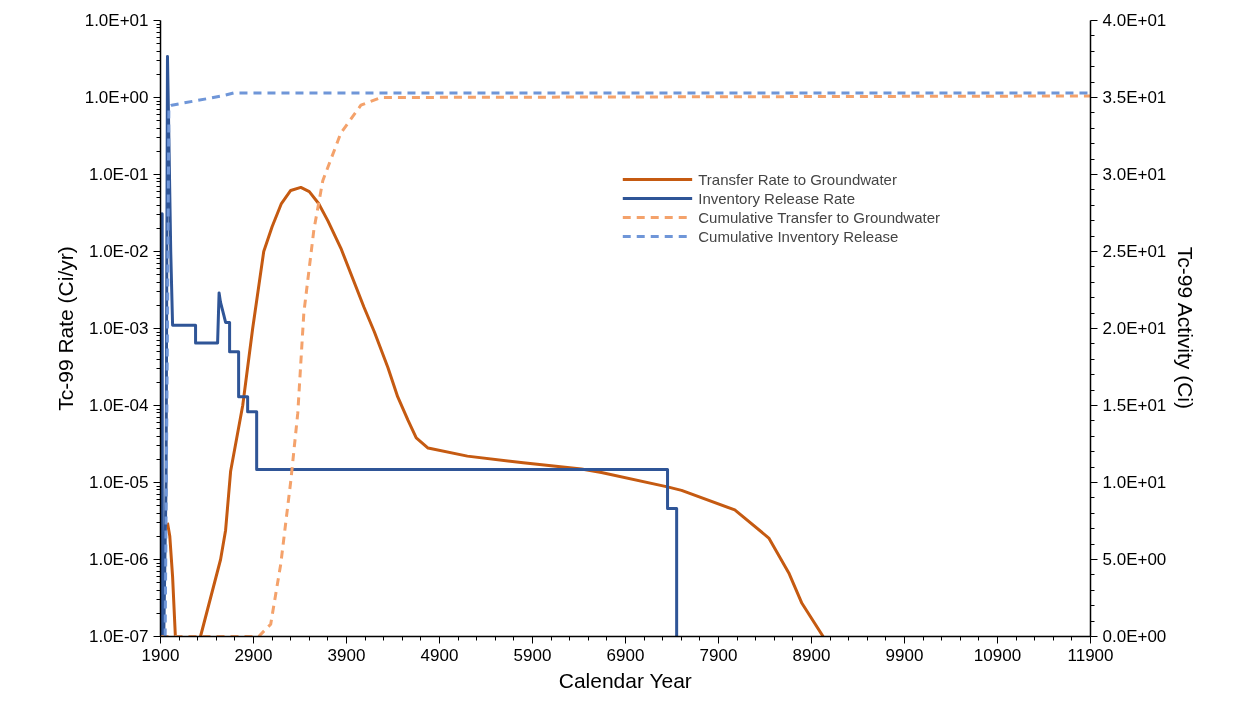  Describe the element at coordinates (1134, 20) in the screenshot. I see `y2-tick-label: 4.0E+01` at that location.